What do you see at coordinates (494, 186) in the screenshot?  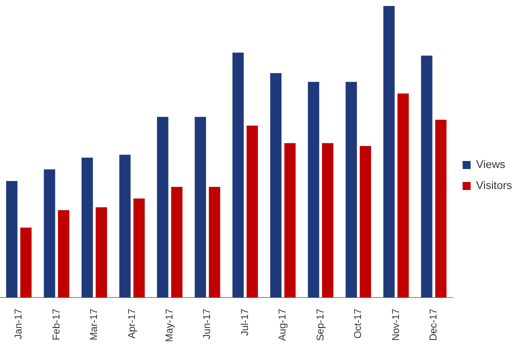 I see `legend-label: Visitors` at bounding box center [494, 186].